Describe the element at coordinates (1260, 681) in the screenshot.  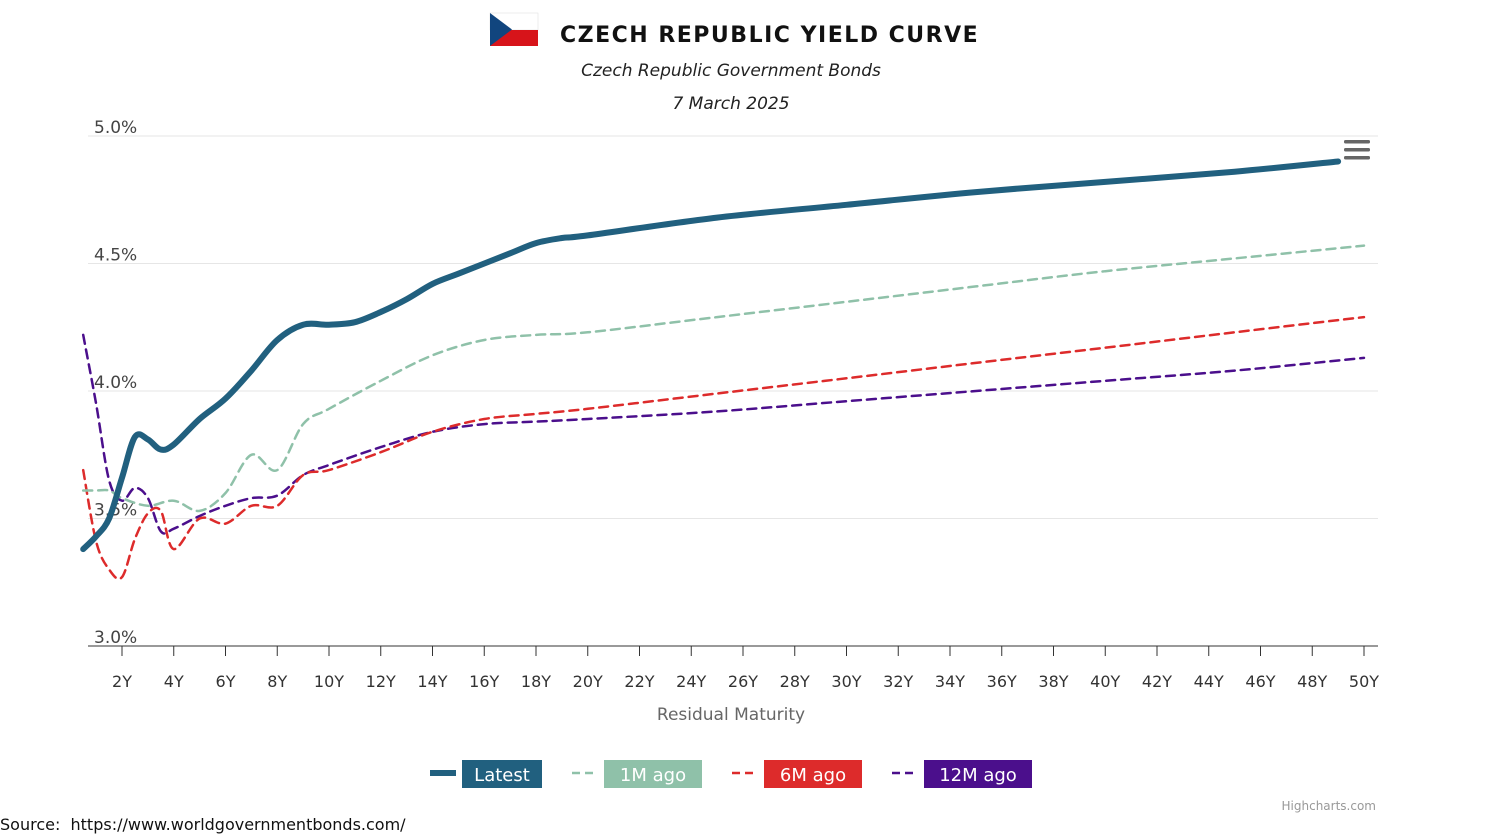
I see `x-tick-label: 46Y` at that location.